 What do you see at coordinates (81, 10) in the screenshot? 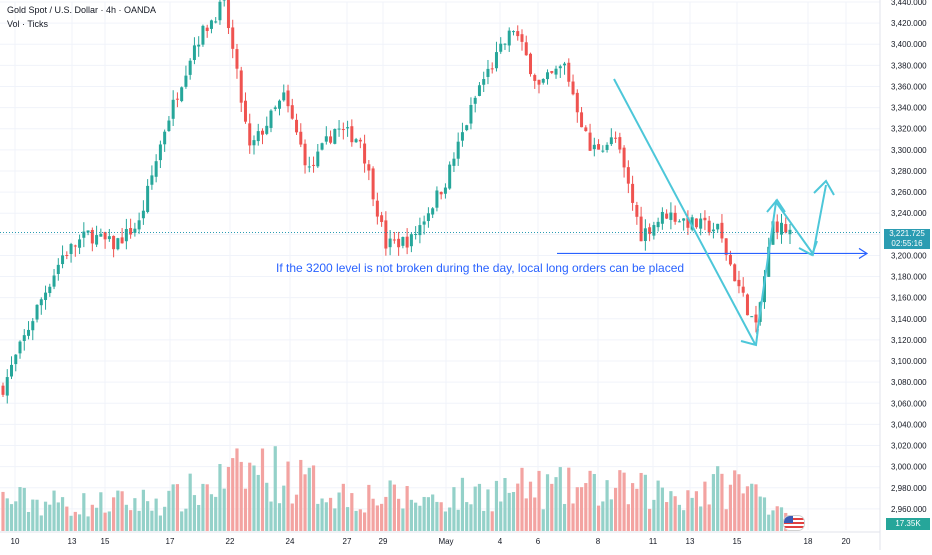
I see `chart-title: Gold Spot / U.S. Dollar · 4h · OANDA` at bounding box center [81, 10].